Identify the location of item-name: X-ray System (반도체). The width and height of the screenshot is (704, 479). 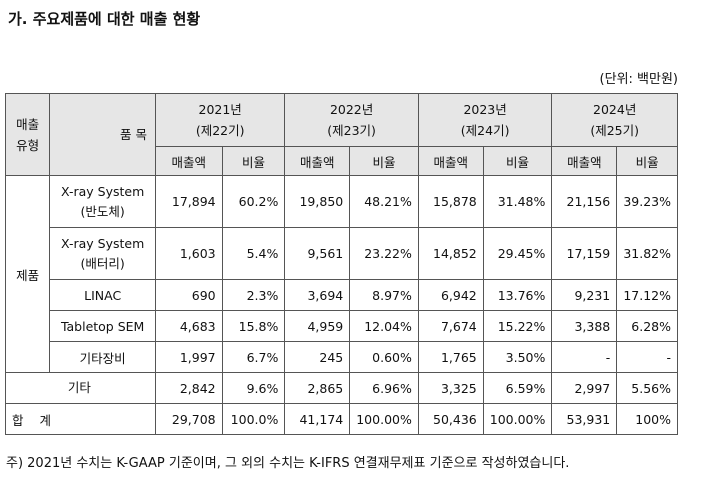
(102, 201).